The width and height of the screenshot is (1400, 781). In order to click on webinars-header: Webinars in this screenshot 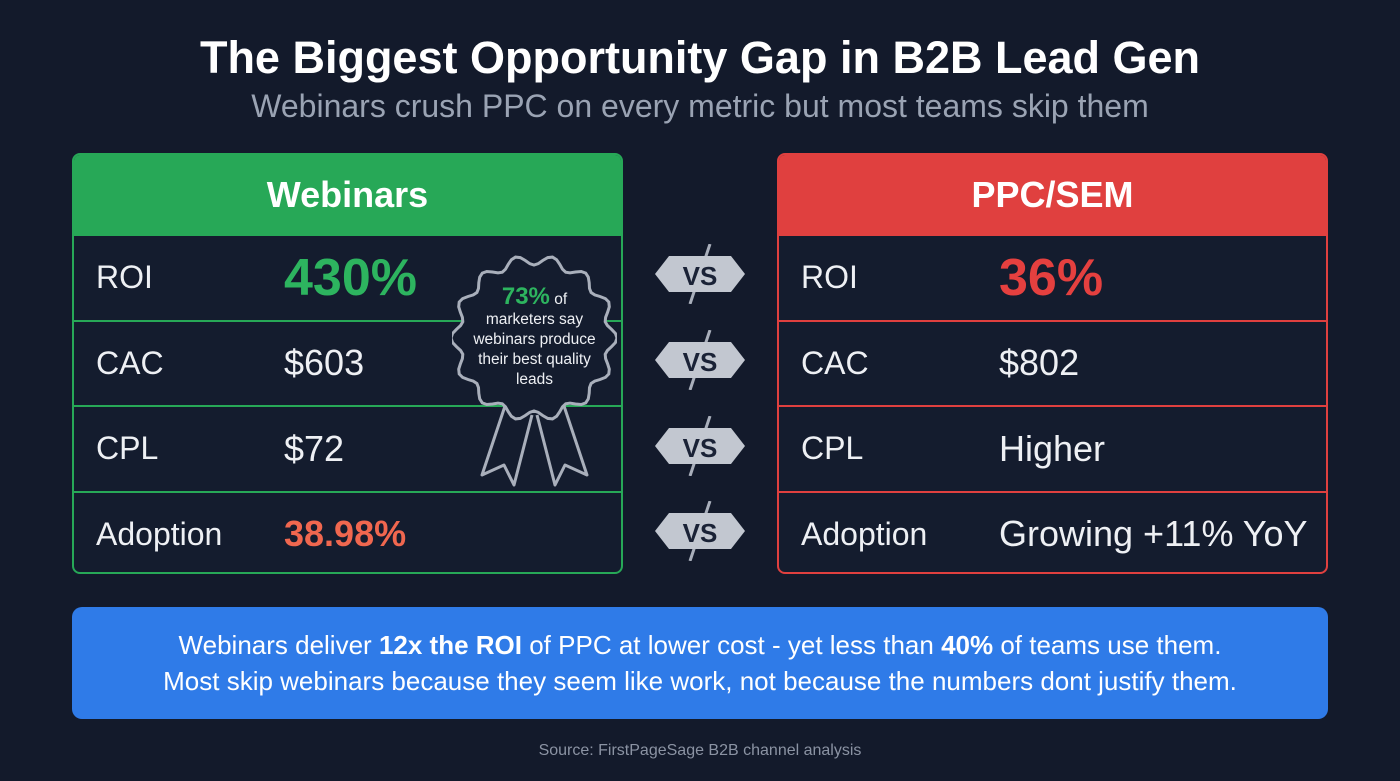, I will do `click(347, 194)`.